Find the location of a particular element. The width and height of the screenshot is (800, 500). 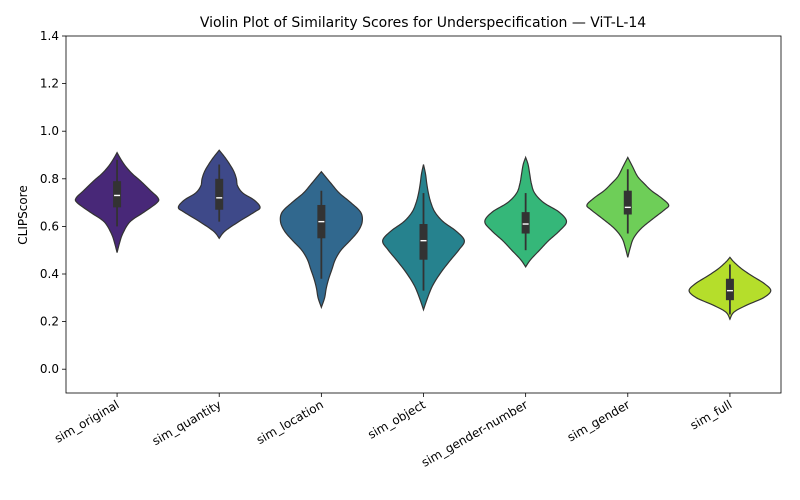

x-tick-label: sim_quantity is located at coordinates (187, 422).